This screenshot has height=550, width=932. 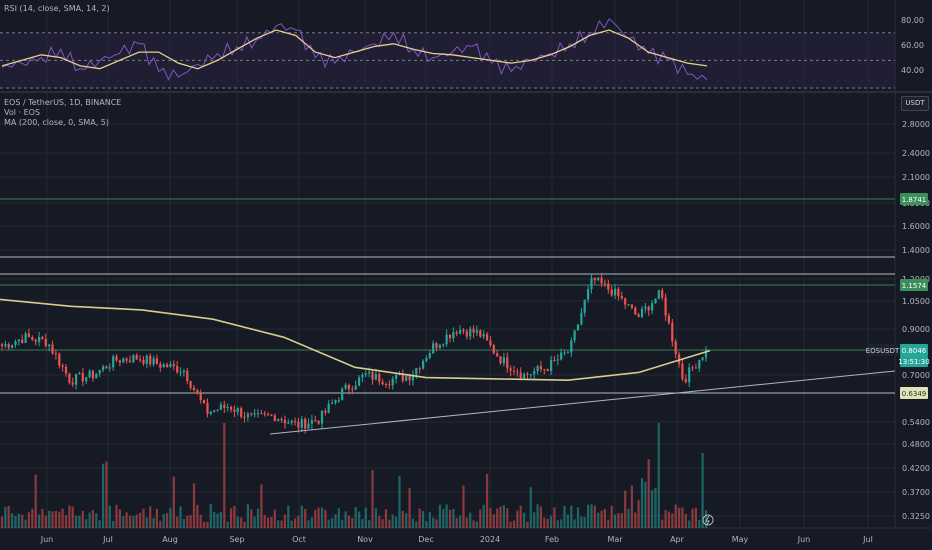 I want to click on date-axis-label: Apr, so click(x=677, y=539).